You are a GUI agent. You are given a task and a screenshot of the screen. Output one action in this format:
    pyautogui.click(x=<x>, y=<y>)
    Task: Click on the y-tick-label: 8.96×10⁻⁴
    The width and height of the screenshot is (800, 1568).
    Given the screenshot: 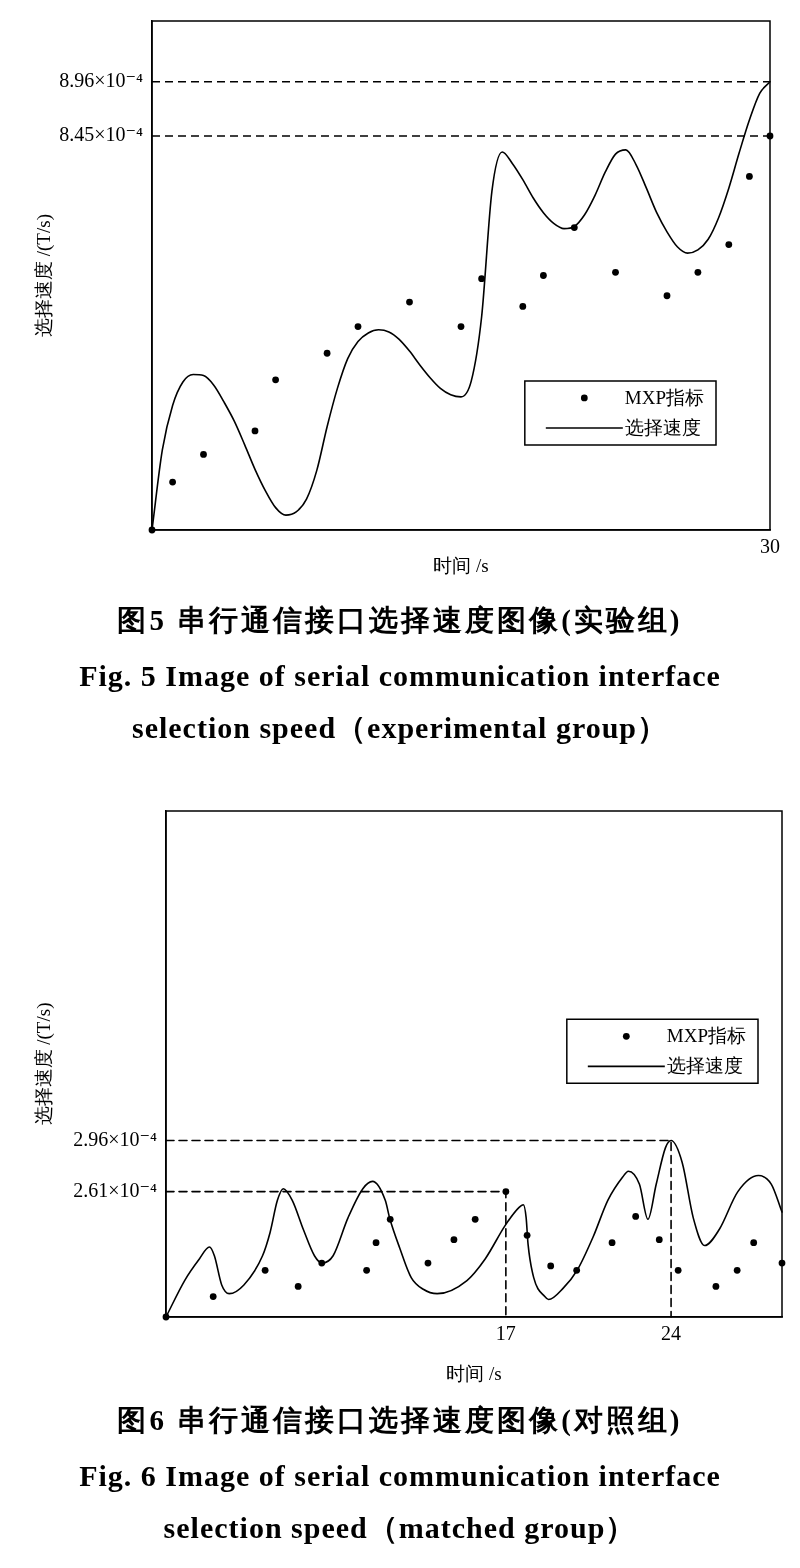 What is the action you would take?
    pyautogui.click(x=101, y=79)
    